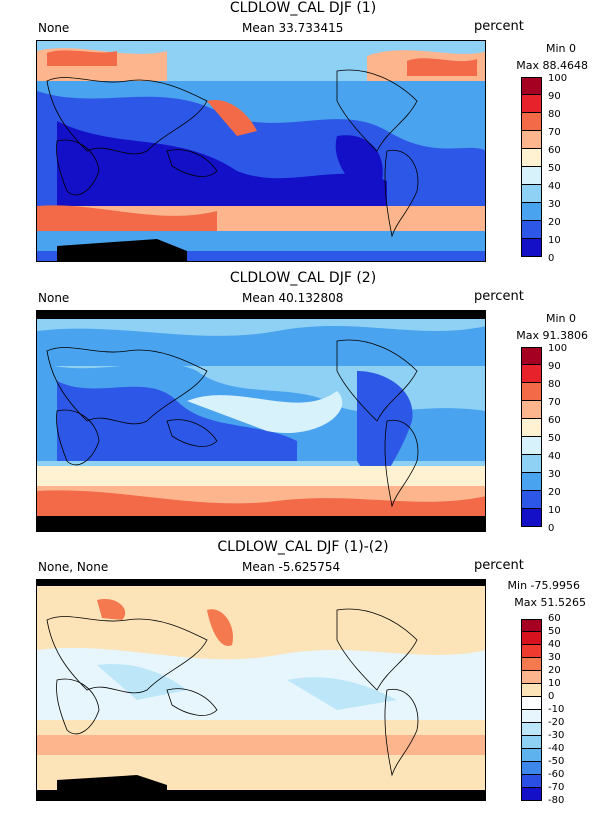 Image resolution: width=606 pixels, height=814 pixels. Describe the element at coordinates (556, 748) in the screenshot. I see `colorbar-tick-label: -40` at that location.